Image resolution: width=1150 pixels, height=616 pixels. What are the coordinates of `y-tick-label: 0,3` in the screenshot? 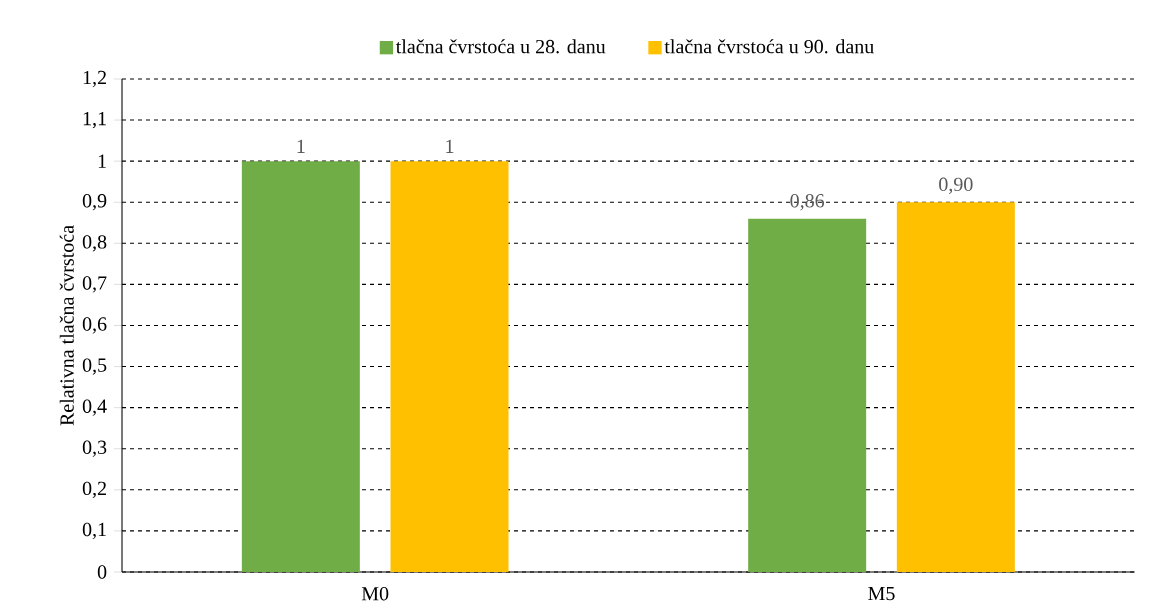 It's located at (94, 448).